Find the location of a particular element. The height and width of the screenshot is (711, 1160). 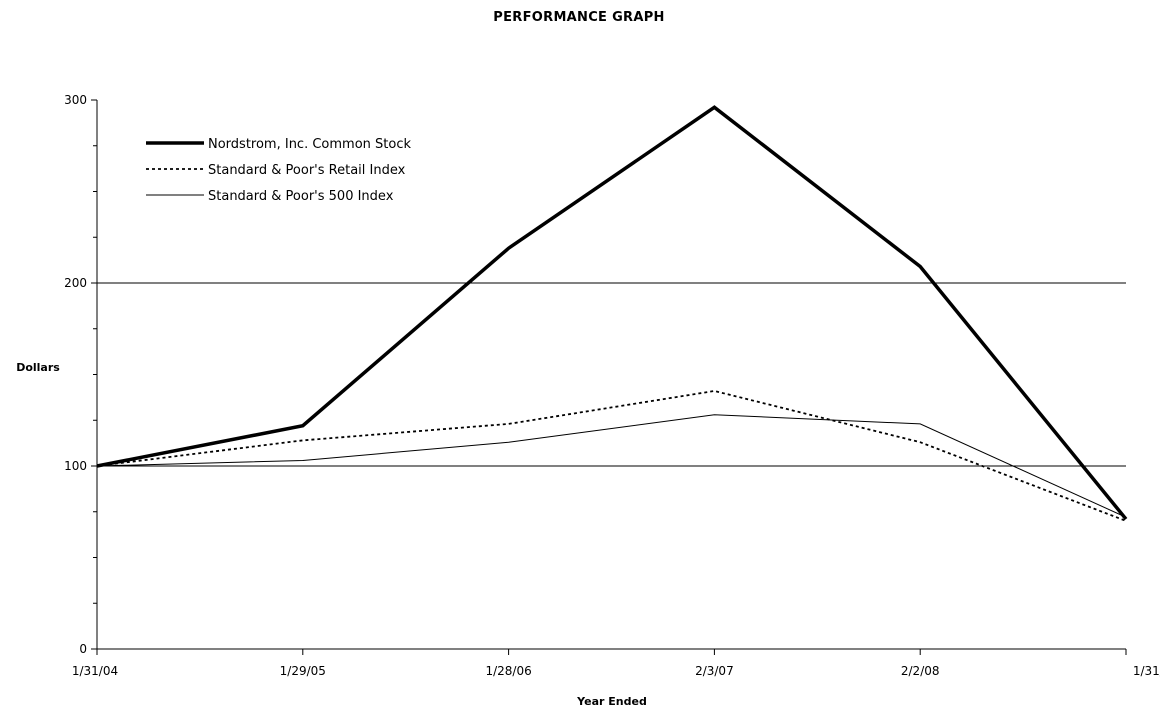

x-tick-label-5: 1/31/09 is located at coordinates (1146, 671).